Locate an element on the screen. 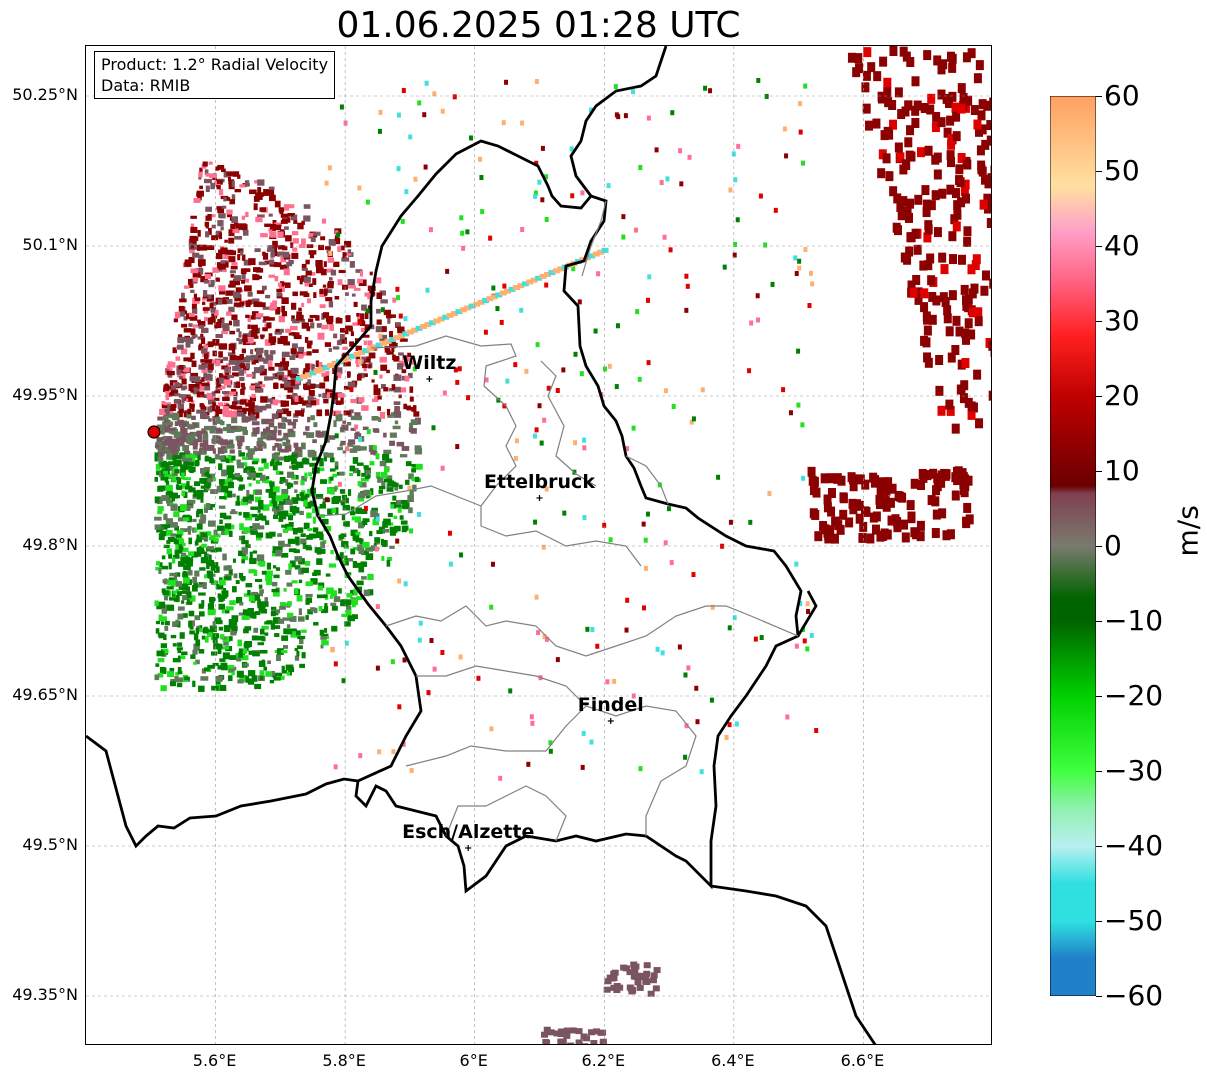 Image resolution: width=1207 pixels, height=1081 pixels. info-data-source: Data: RMIB is located at coordinates (146, 85).